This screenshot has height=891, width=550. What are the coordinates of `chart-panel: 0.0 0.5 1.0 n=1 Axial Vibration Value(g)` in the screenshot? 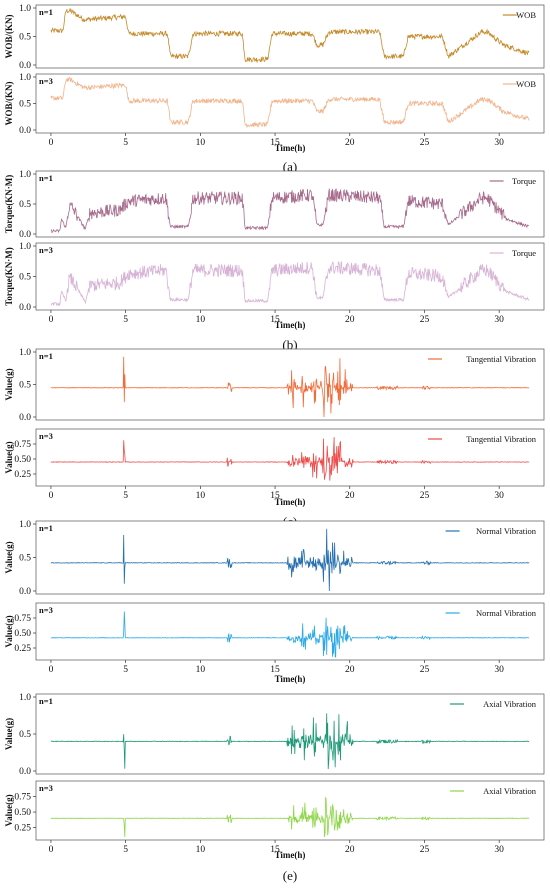 It's located at (274, 735).